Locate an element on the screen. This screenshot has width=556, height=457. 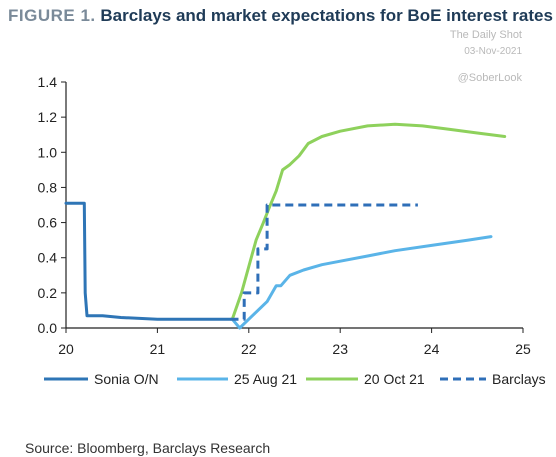
watermark-name: The Daily Shot is located at coordinates (485, 35).